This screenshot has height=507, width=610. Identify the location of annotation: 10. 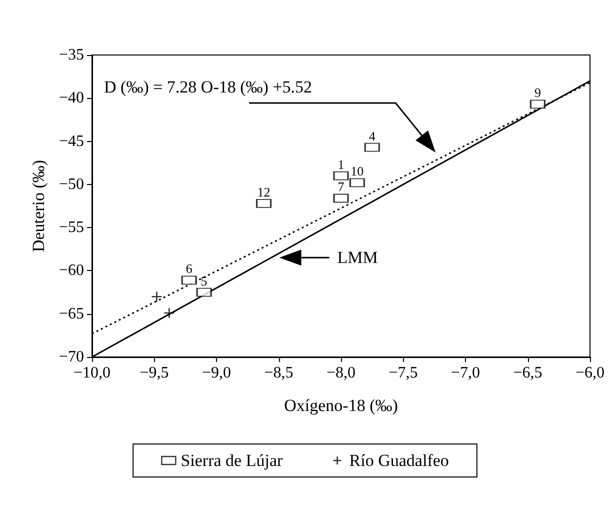
(357, 171).